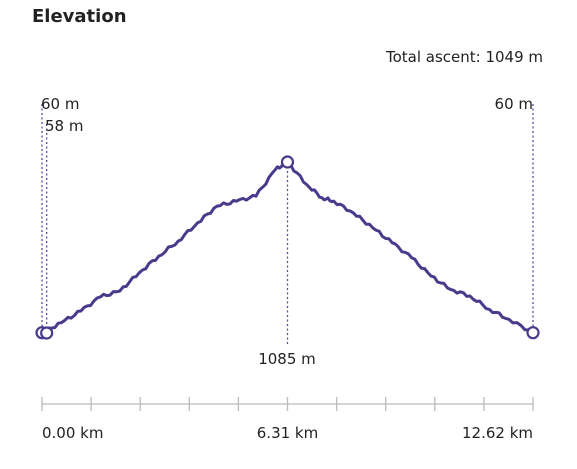  What do you see at coordinates (79, 16) in the screenshot?
I see `panel-title: Elevation` at bounding box center [79, 16].